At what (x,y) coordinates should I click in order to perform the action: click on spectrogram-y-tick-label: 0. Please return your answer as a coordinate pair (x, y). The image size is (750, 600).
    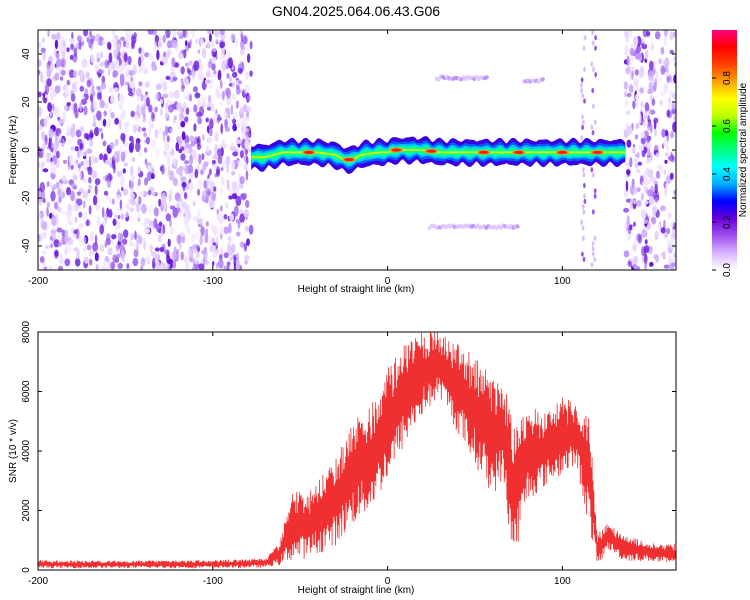
    Looking at the image, I should click on (26, 150).